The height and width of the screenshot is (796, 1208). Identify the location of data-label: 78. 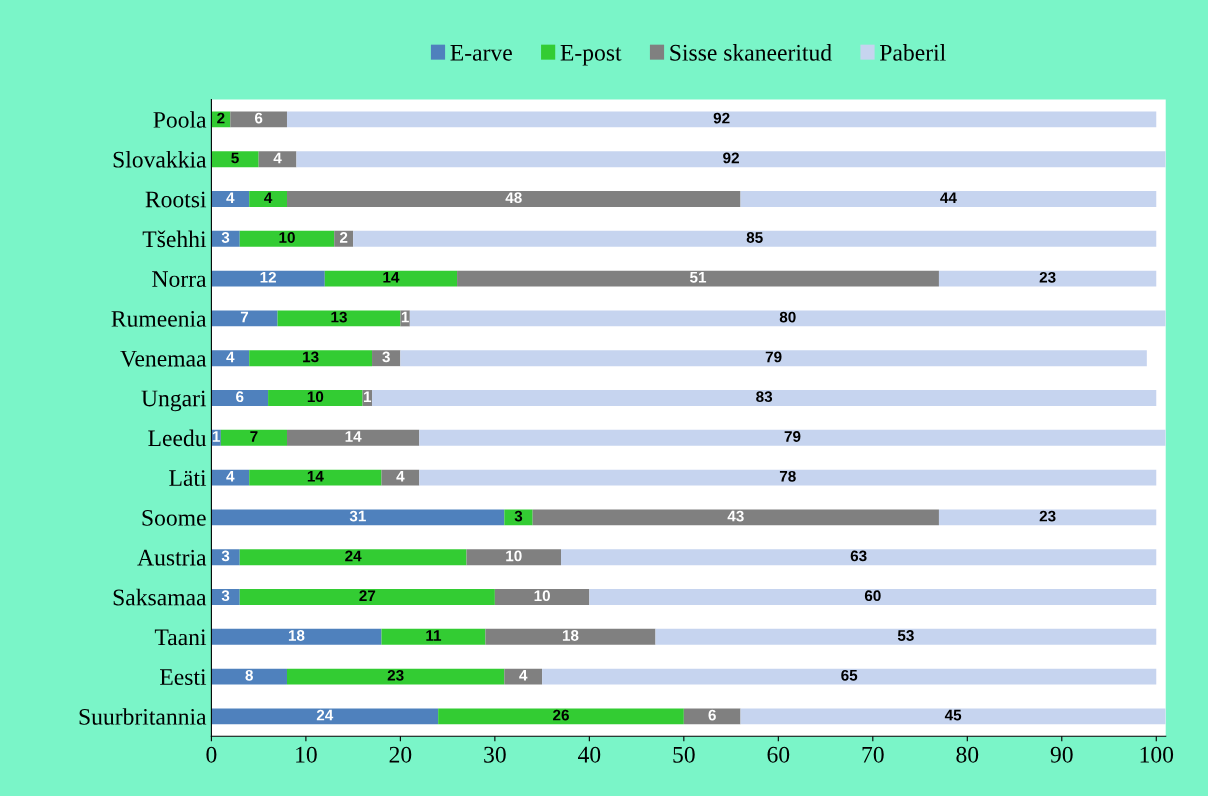
(787, 476).